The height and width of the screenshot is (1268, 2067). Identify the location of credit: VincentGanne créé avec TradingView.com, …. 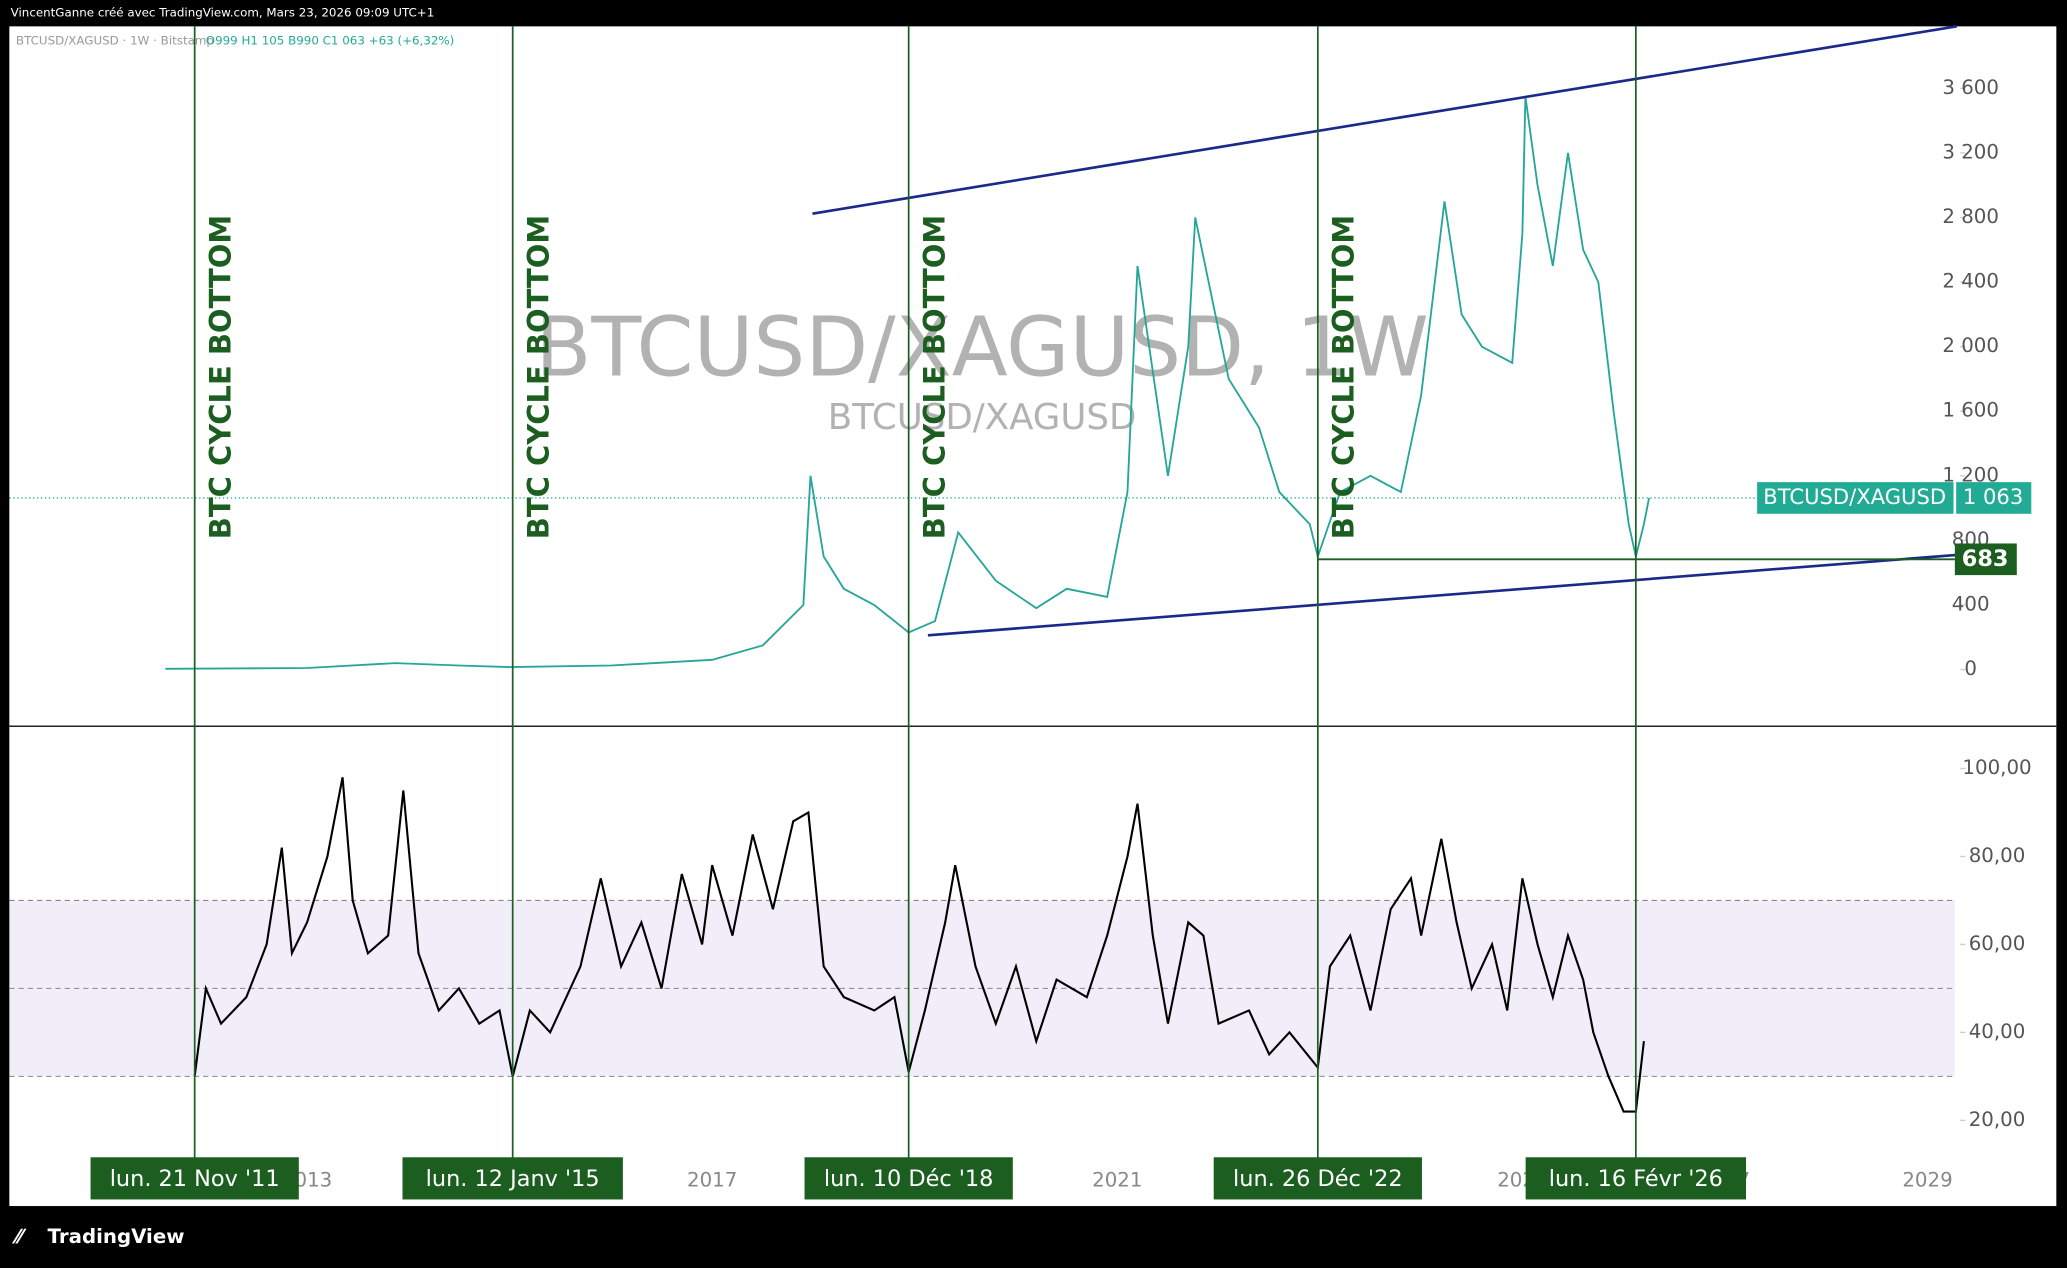
(223, 13).